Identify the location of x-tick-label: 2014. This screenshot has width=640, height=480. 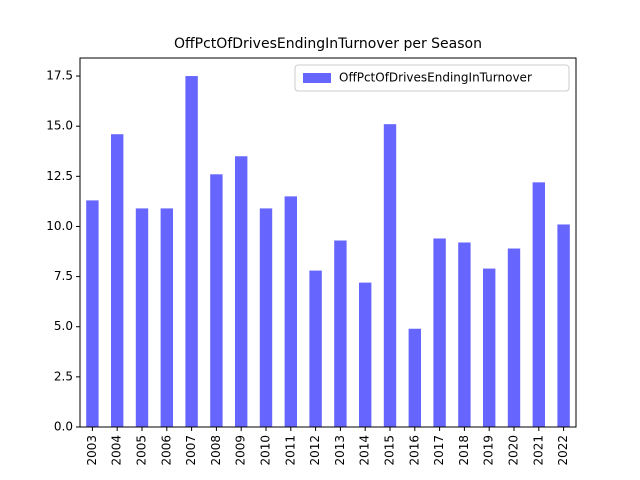
(365, 450).